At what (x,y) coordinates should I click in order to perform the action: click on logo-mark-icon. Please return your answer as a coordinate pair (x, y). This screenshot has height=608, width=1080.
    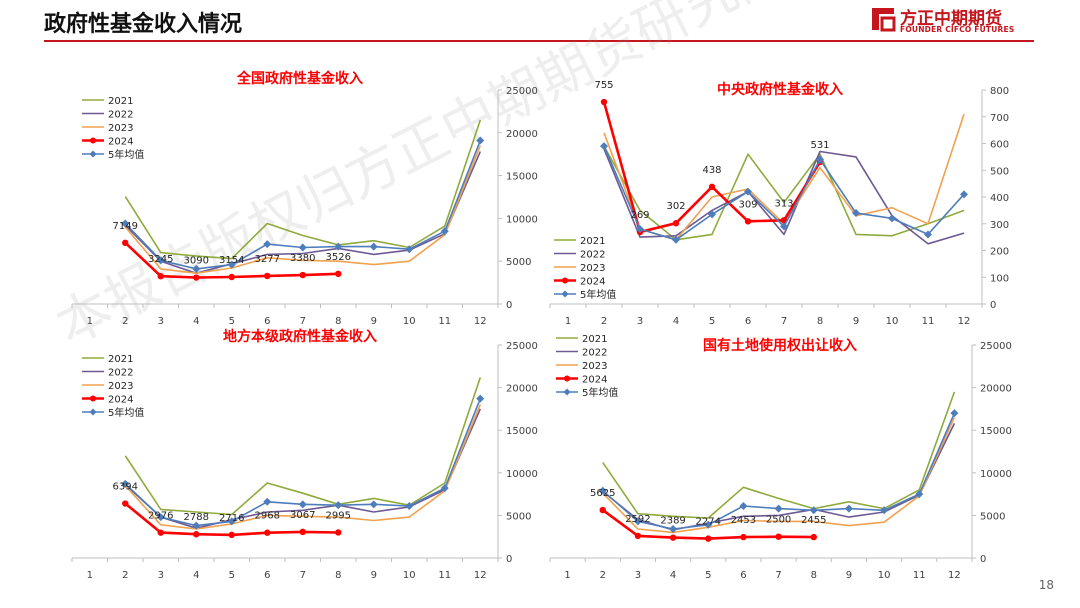
    Looking at the image, I should click on (884, 20).